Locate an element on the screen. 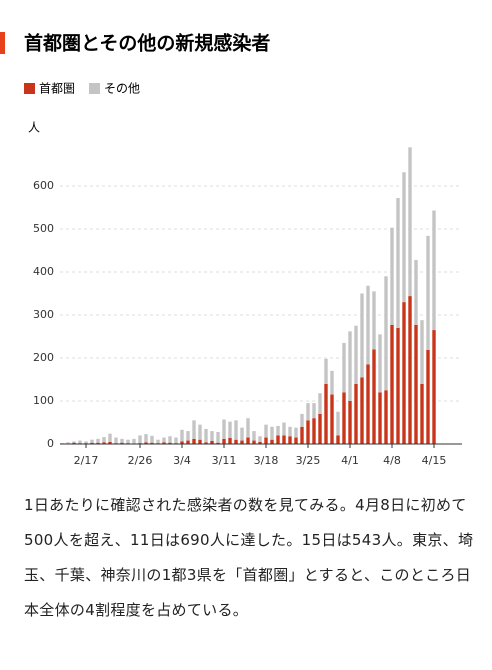 The width and height of the screenshot is (492, 670). y-tick-label: 400 is located at coordinates (43, 271).